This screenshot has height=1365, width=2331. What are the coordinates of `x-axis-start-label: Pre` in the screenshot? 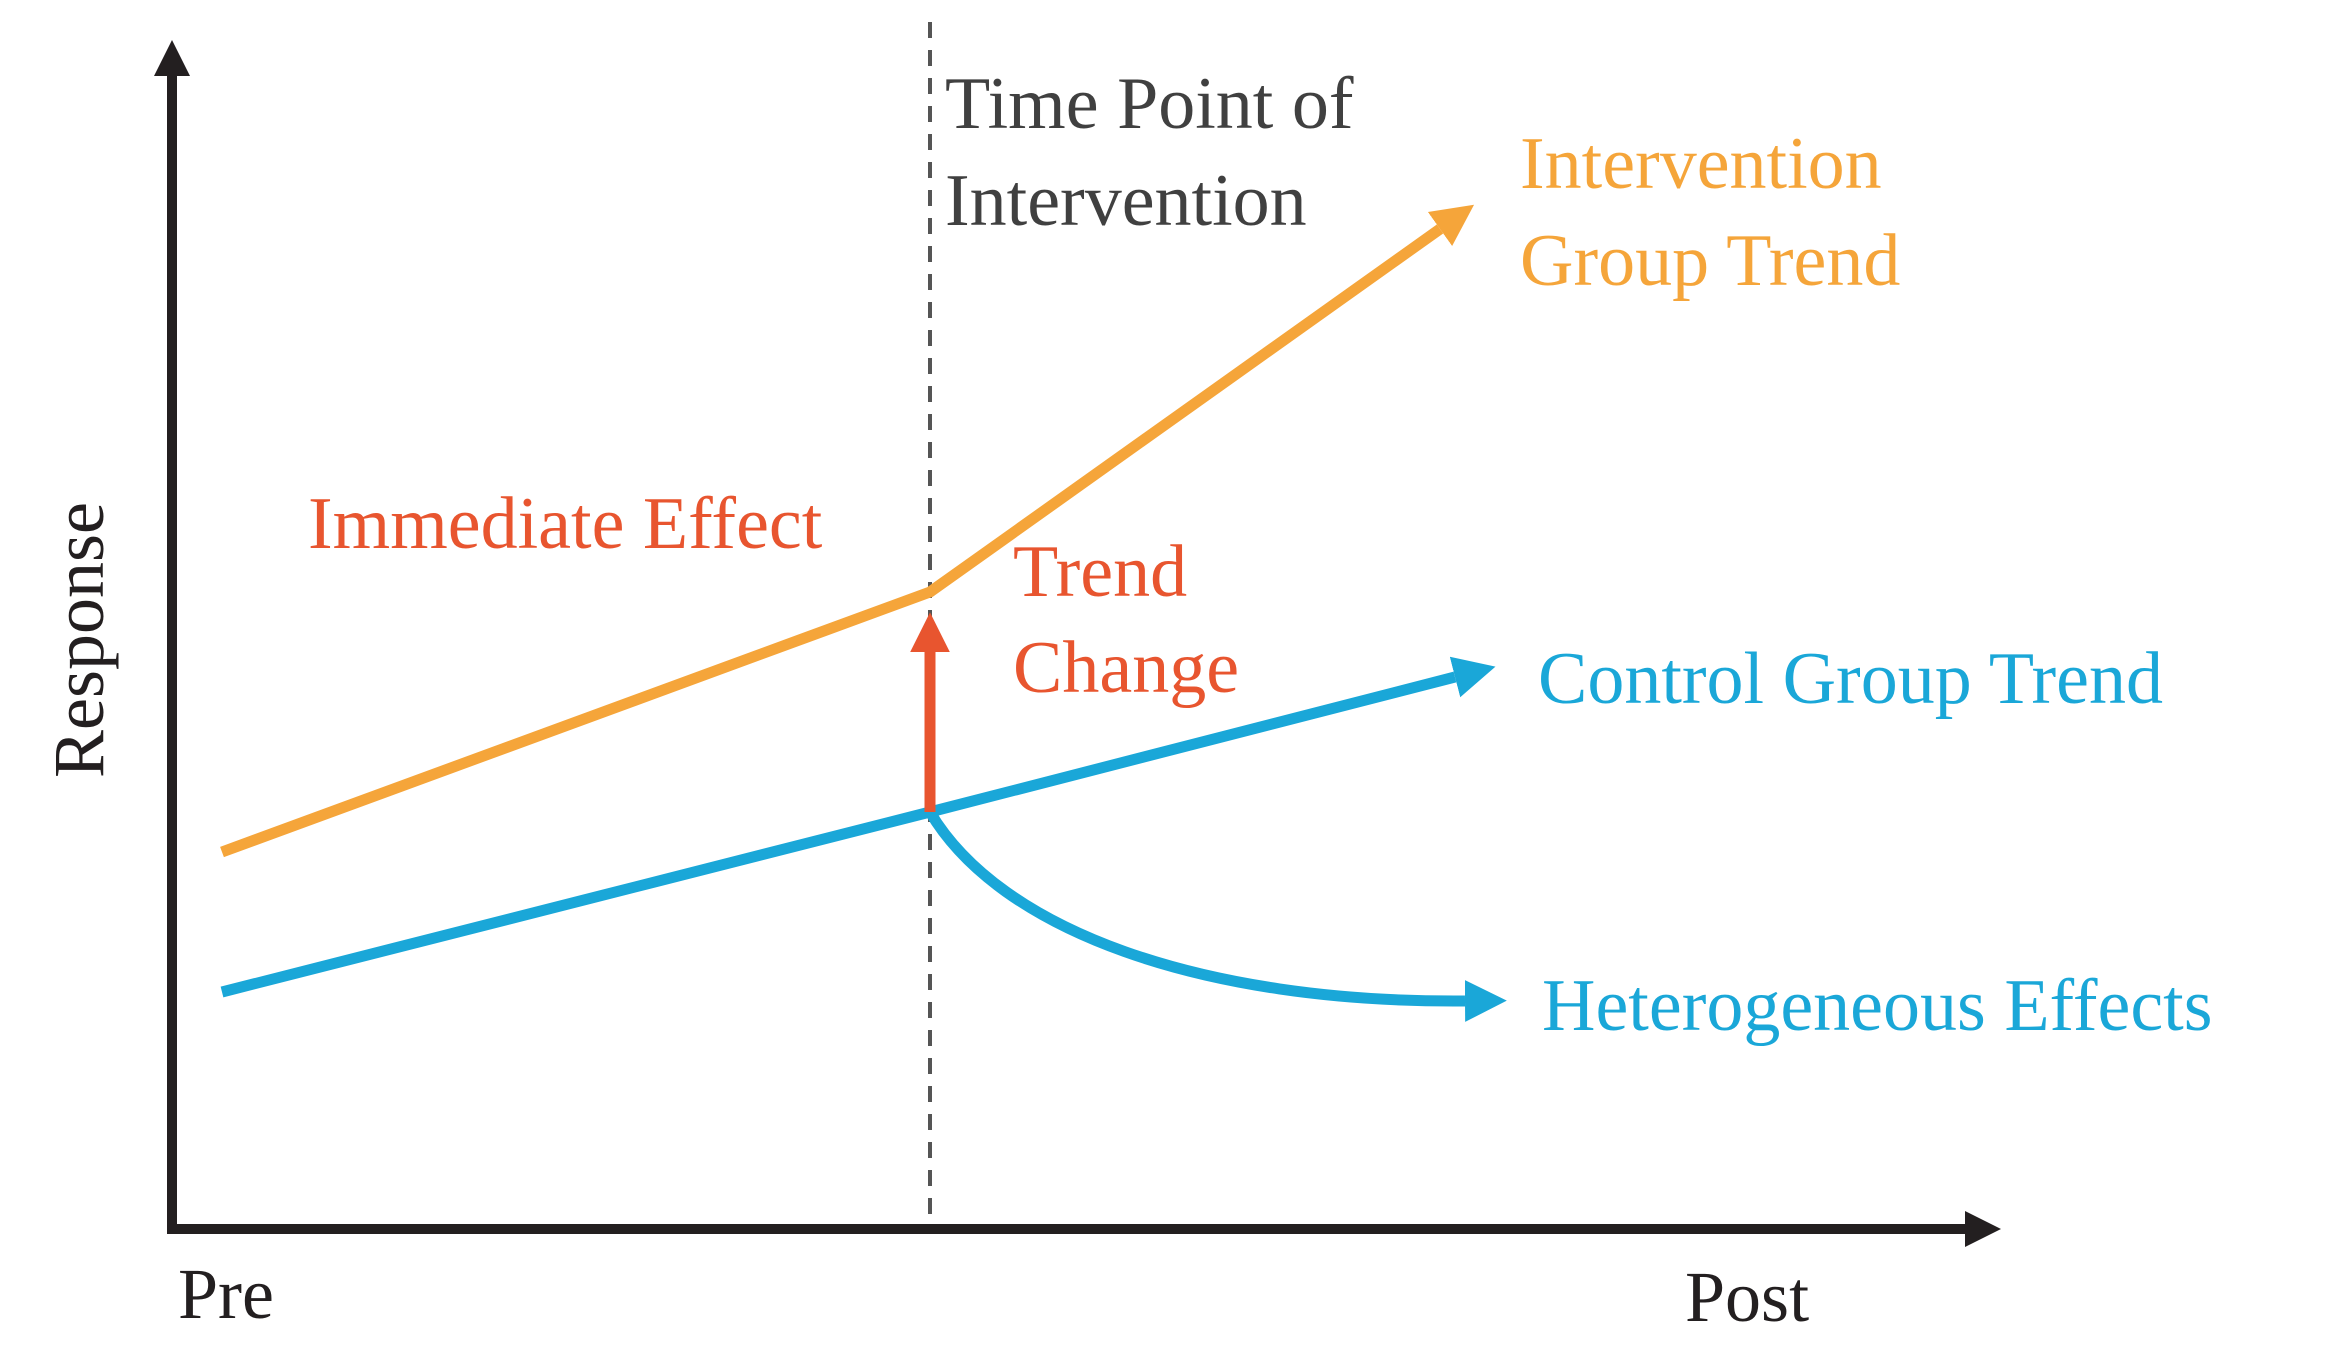 It's located at (226, 1294).